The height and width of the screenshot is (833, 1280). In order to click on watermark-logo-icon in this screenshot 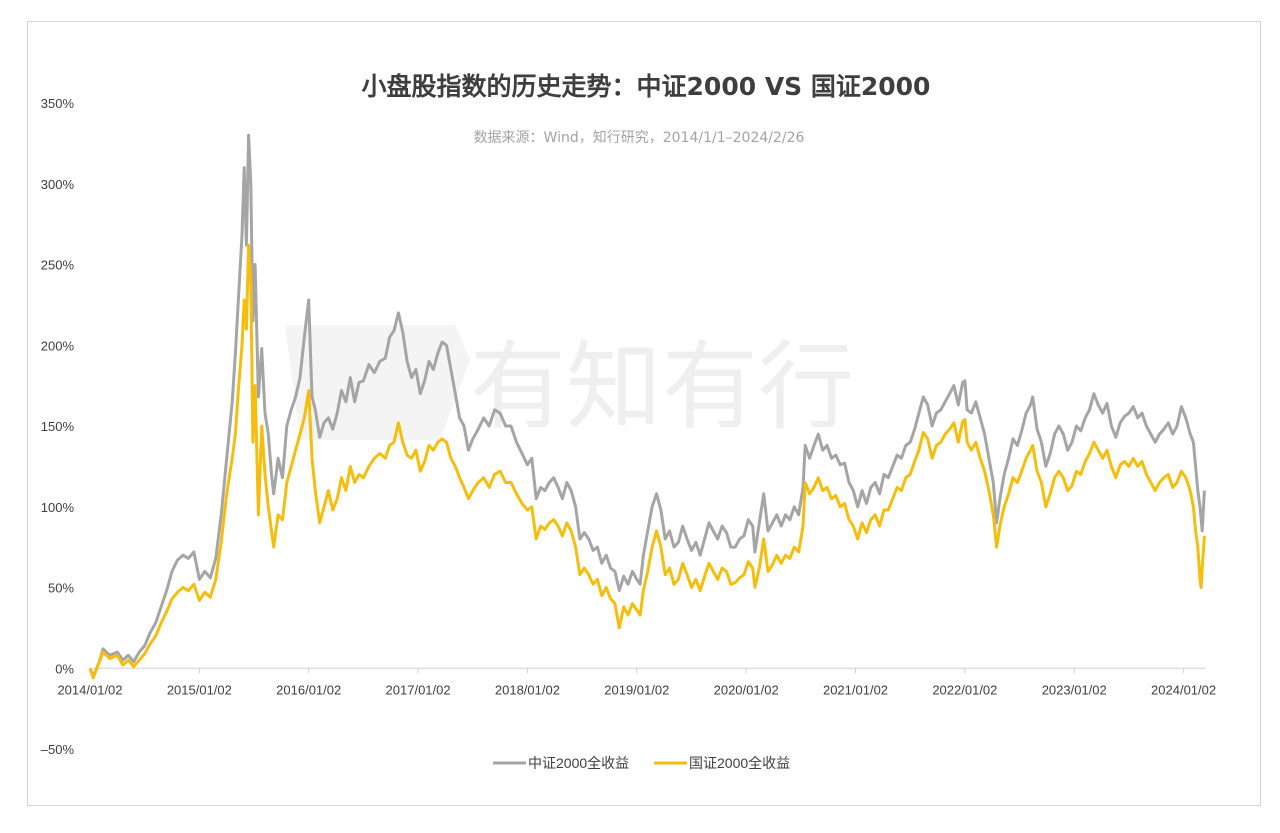, I will do `click(377, 382)`.